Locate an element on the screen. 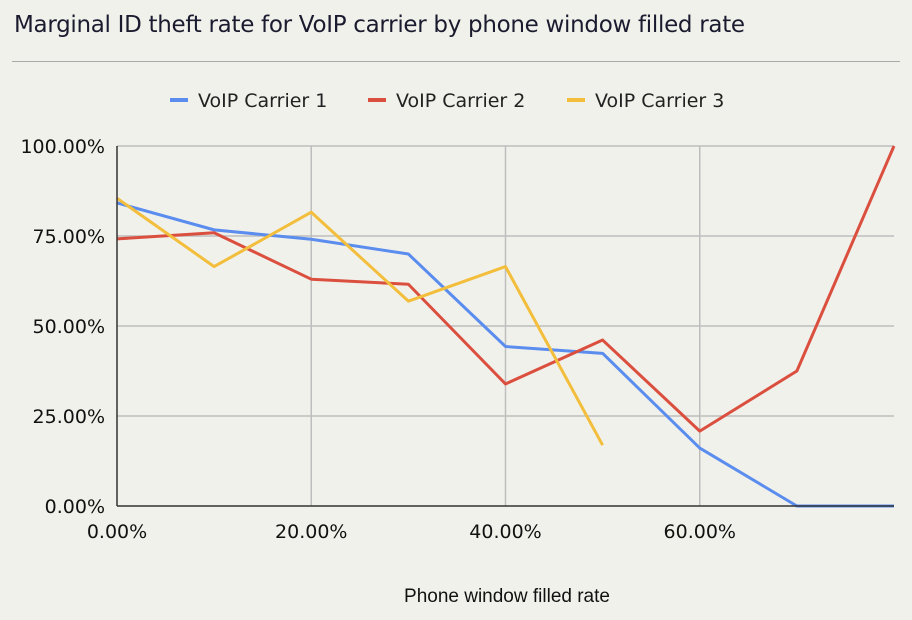  legend-label: VoIP Carrier 3 is located at coordinates (659, 101).